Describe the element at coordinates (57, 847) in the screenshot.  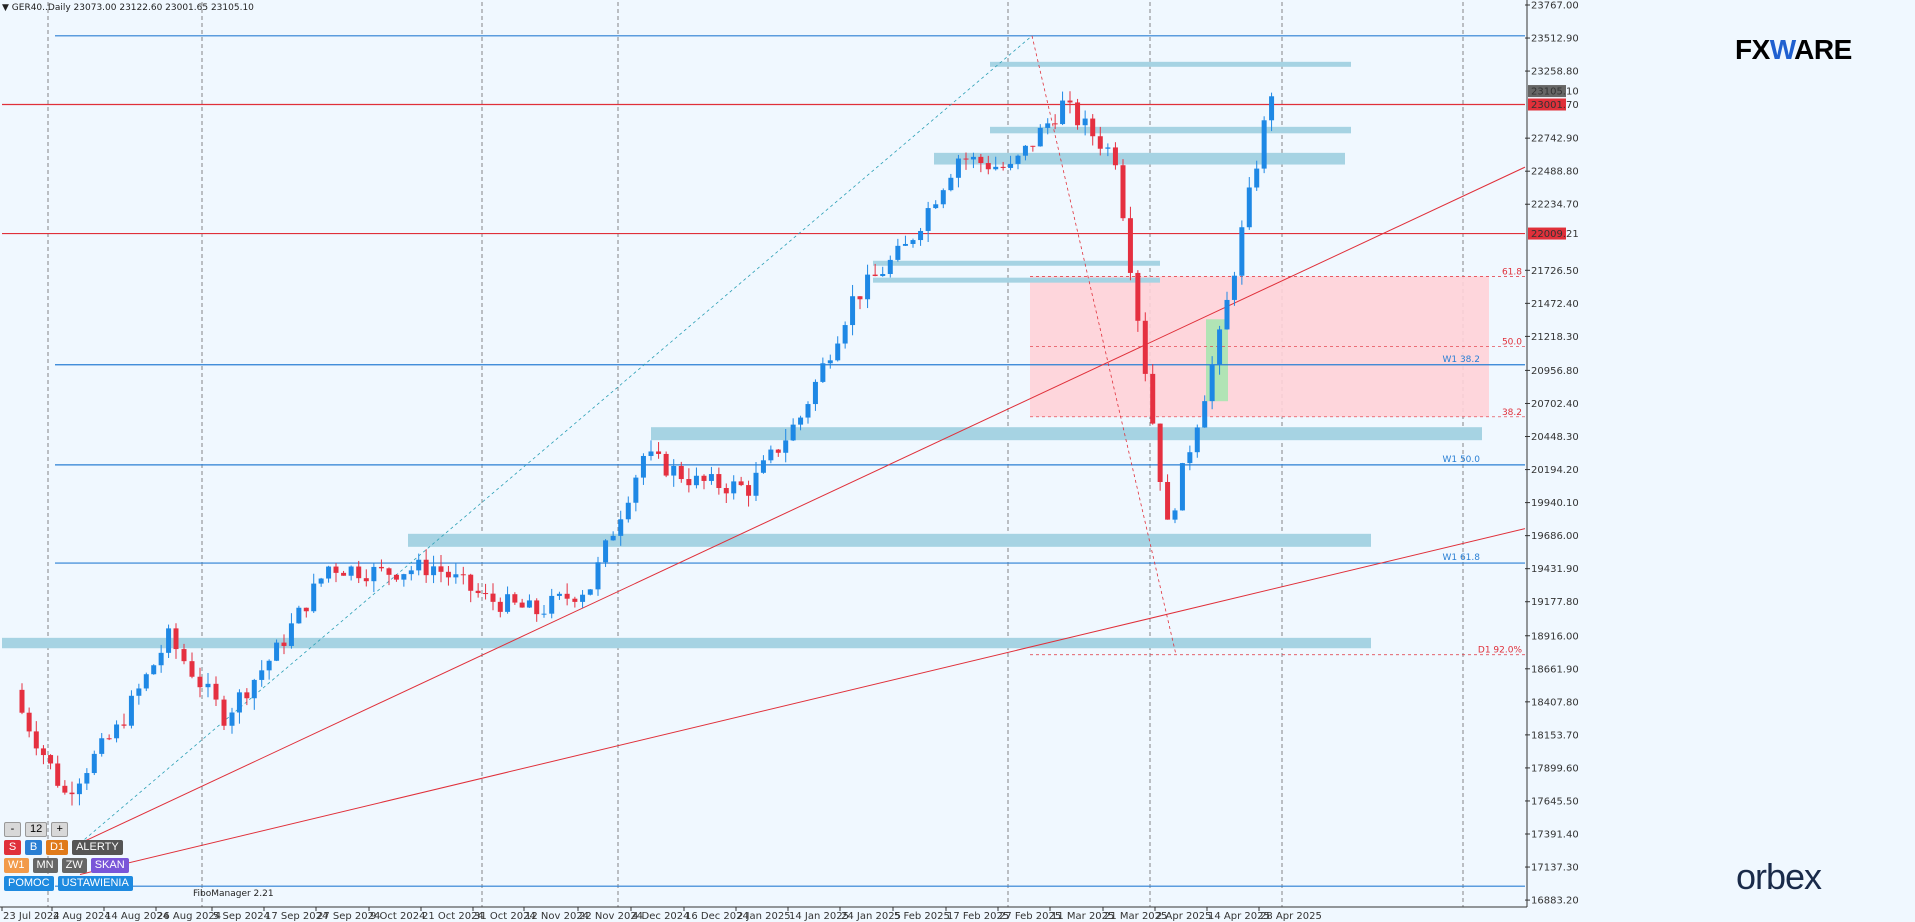
I see `d1-button: D1` at that location.